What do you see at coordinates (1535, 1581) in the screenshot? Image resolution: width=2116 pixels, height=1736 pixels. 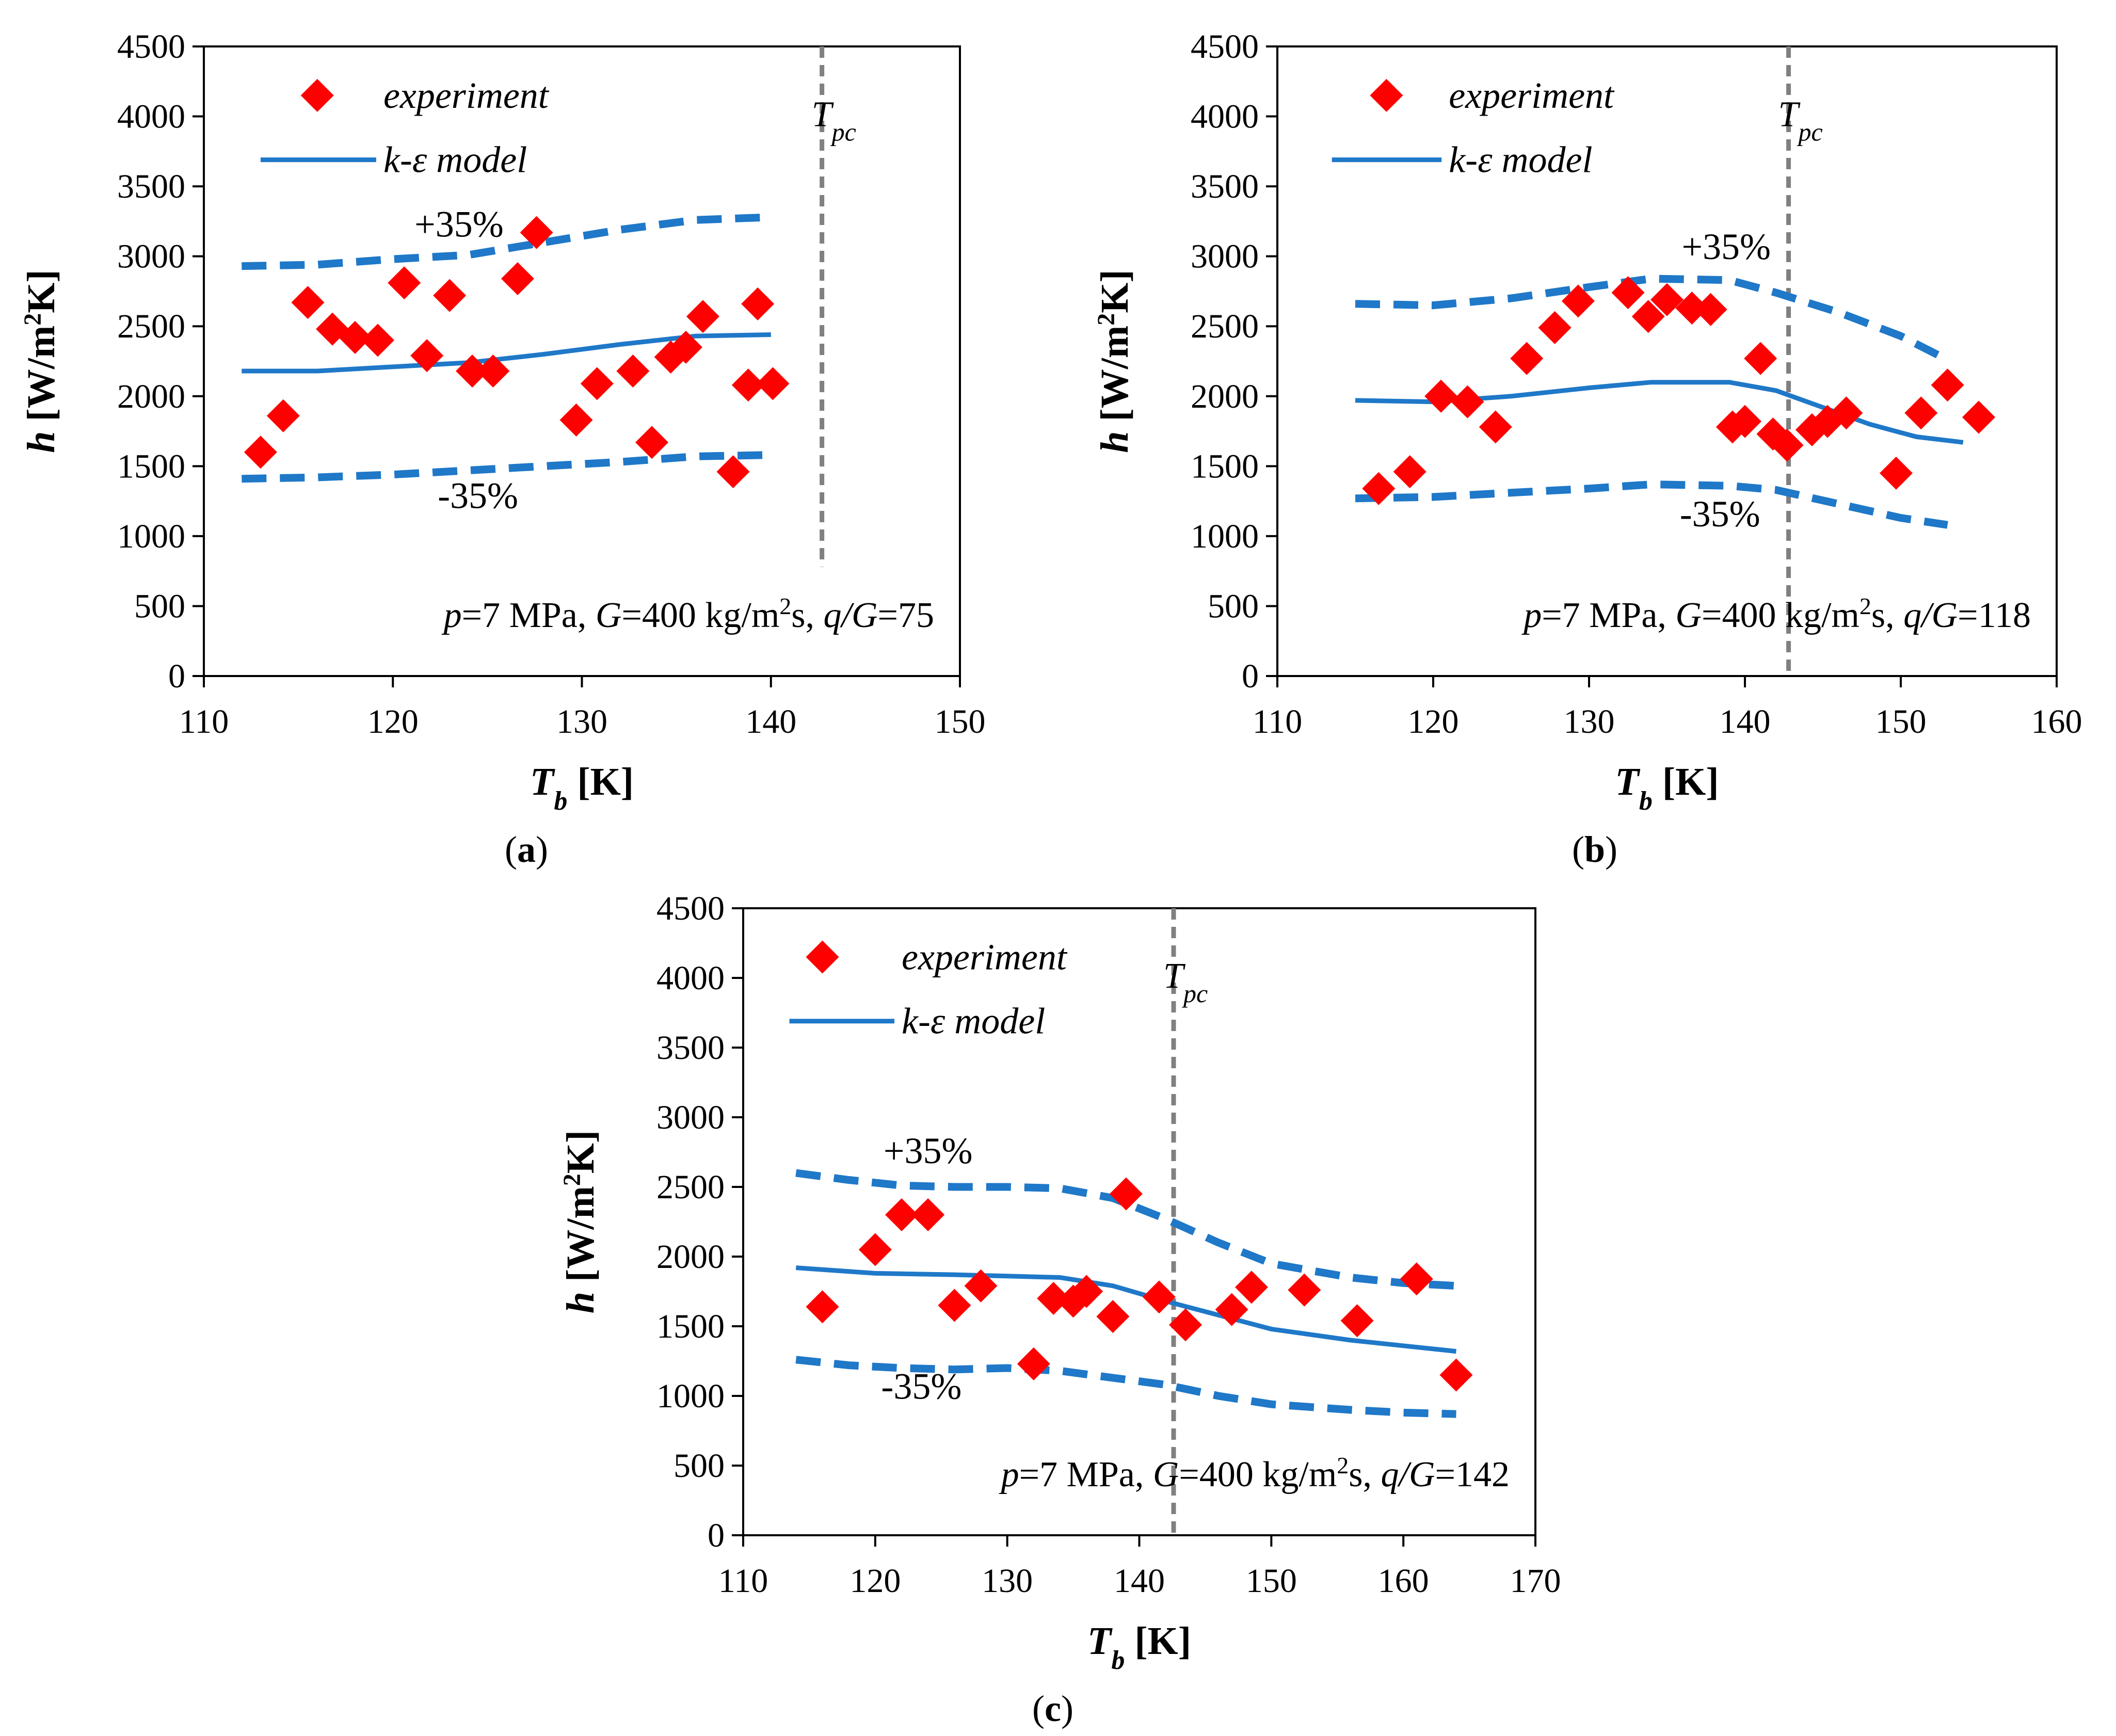 I see `x-tick-label: 170` at bounding box center [1535, 1581].